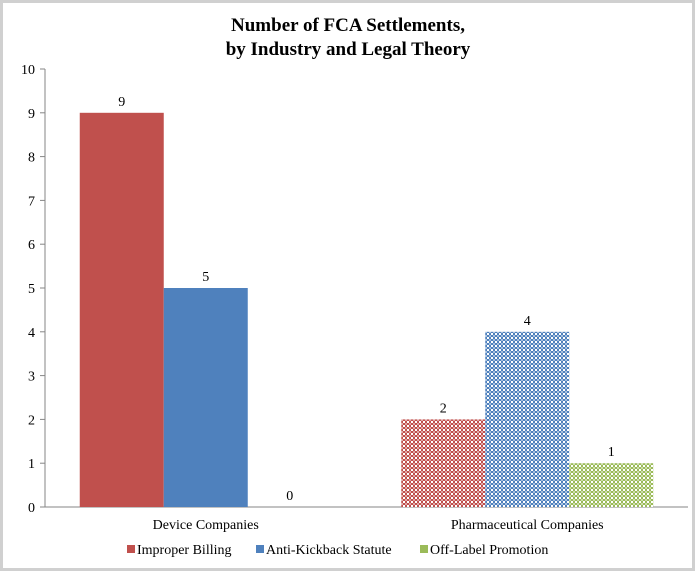  Describe the element at coordinates (31, 158) in the screenshot. I see `y-tick-label: 8` at that location.